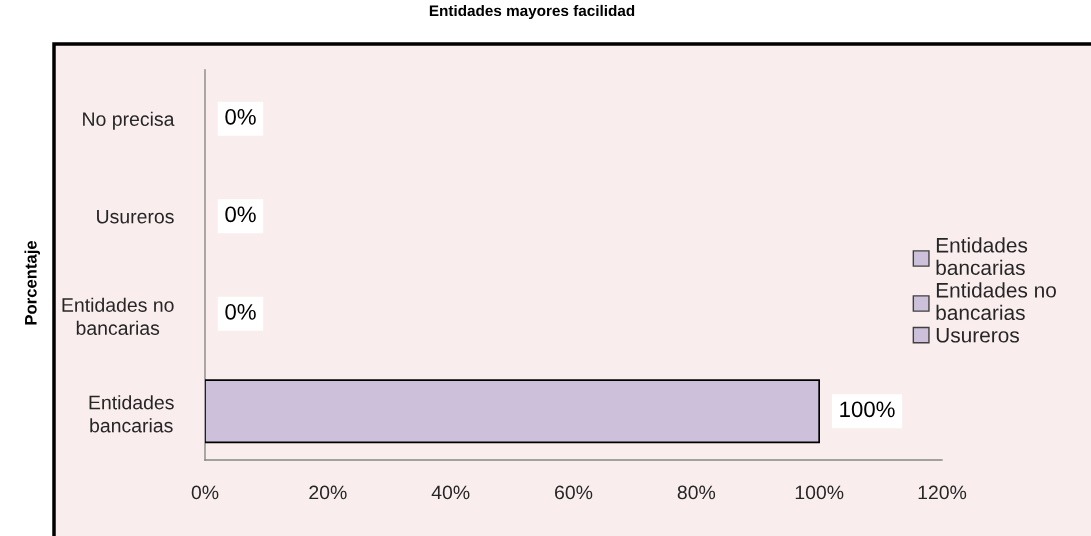 The width and height of the screenshot is (1091, 536). What do you see at coordinates (129, 120) in the screenshot?
I see `y-tick-label: No precisa` at bounding box center [129, 120].